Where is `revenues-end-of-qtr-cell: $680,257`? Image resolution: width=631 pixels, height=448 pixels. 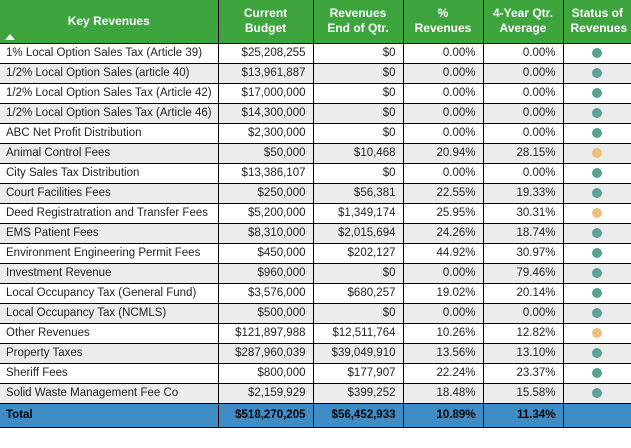
revenues-end-of-qtr-cell: $680,257 is located at coordinates (357, 293).